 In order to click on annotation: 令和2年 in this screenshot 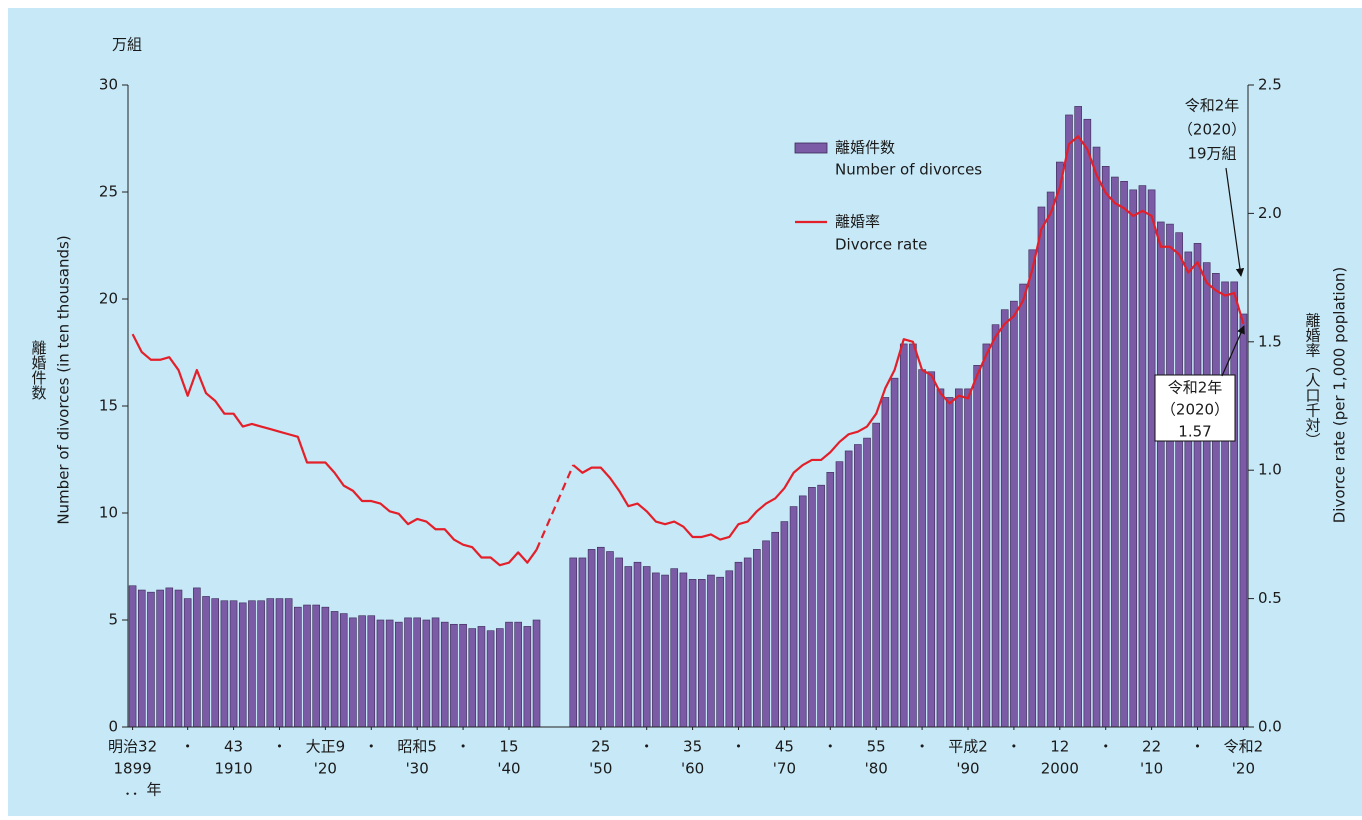, I will do `click(1195, 388)`.